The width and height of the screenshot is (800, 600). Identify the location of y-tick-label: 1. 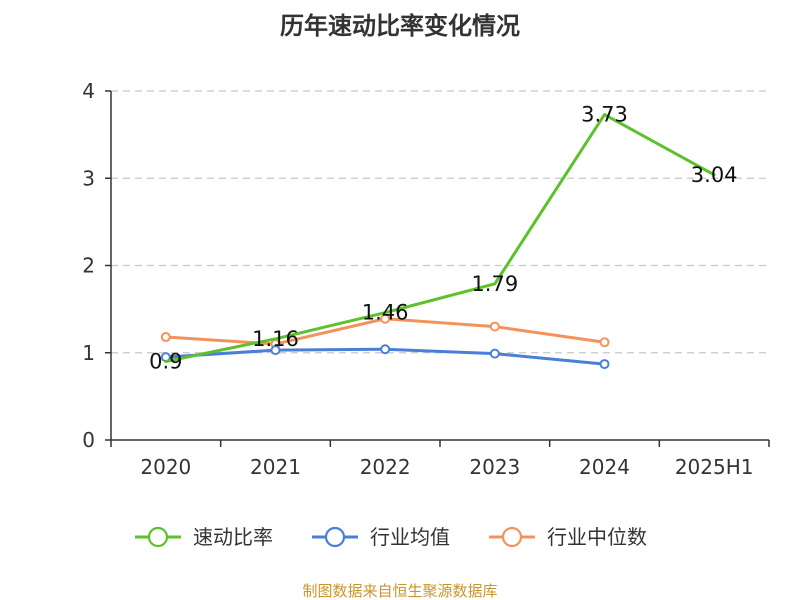
(88, 353).